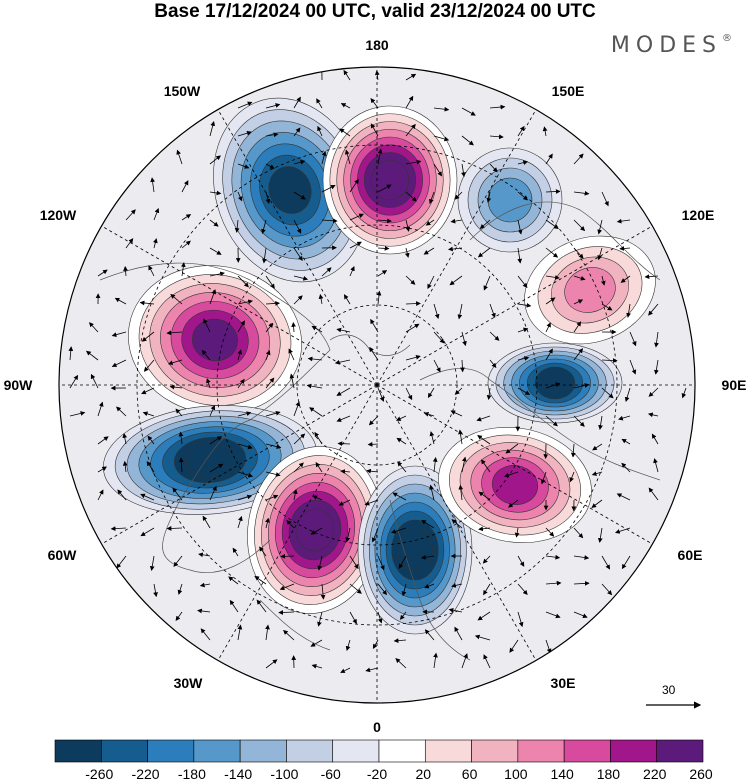  I want to click on longitude-label-lon-60w: 60W, so click(63, 555).